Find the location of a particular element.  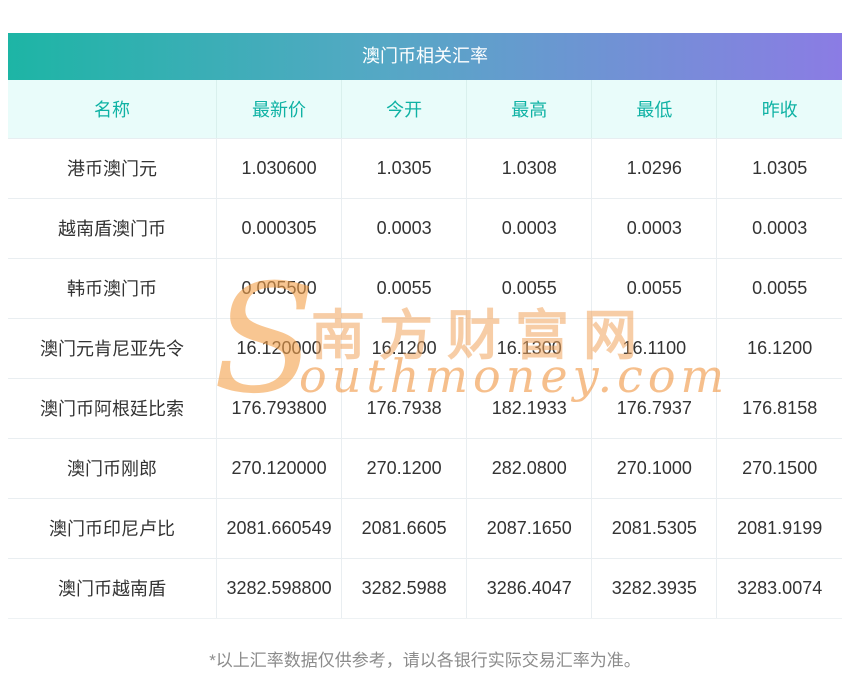

column-header: 最新价 is located at coordinates (279, 109).